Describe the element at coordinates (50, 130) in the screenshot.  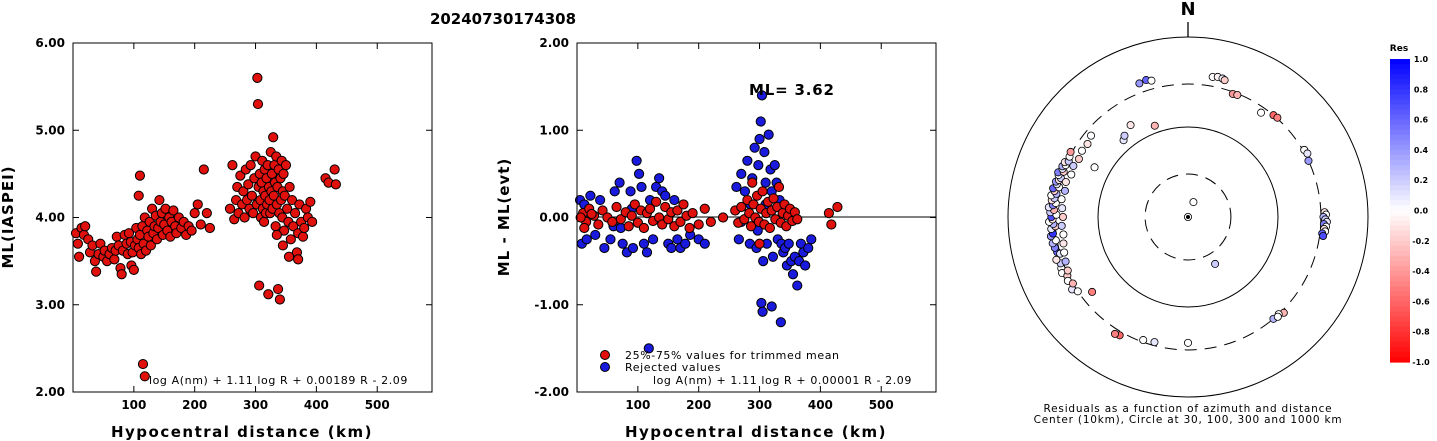
I see `y-tick-label: 5.00` at that location.